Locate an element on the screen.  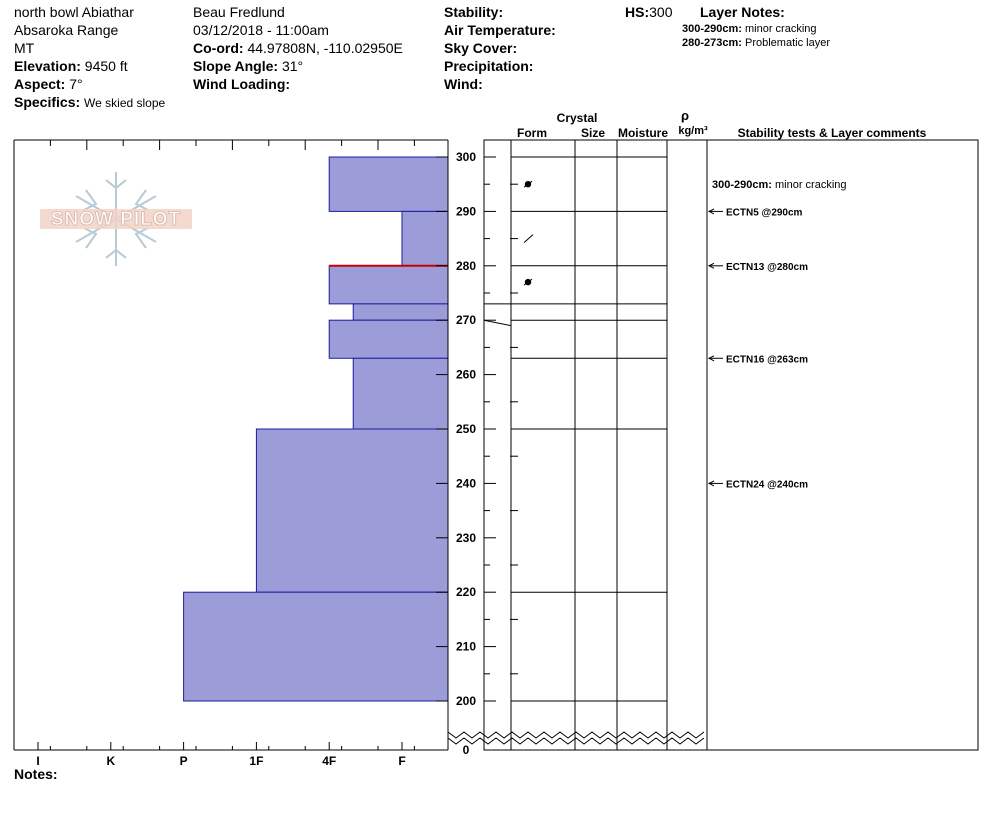
depth-tick-label: 230 is located at coordinates (466, 538).